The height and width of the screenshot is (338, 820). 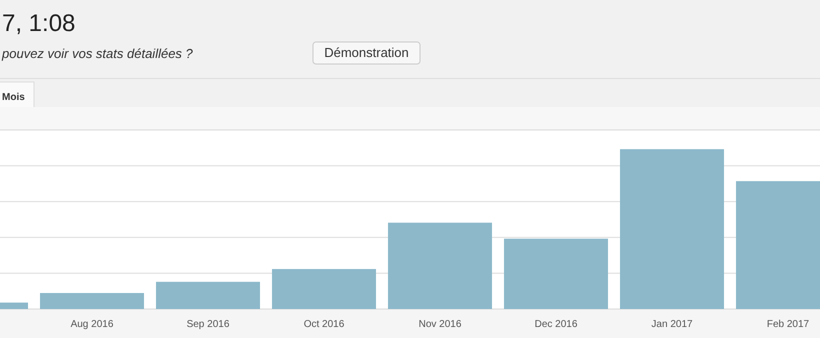 What do you see at coordinates (672, 324) in the screenshot?
I see `x-tick-label: Jan 2017` at bounding box center [672, 324].